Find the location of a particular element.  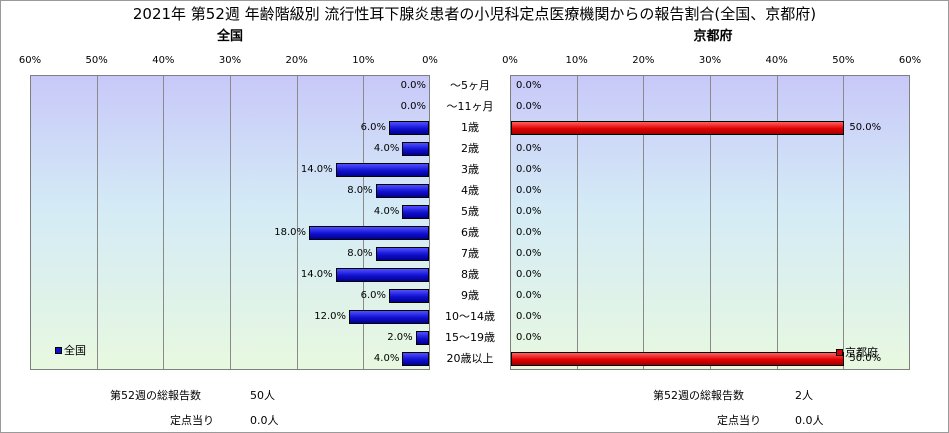

national-tick-label: 0% is located at coordinates (430, 60).